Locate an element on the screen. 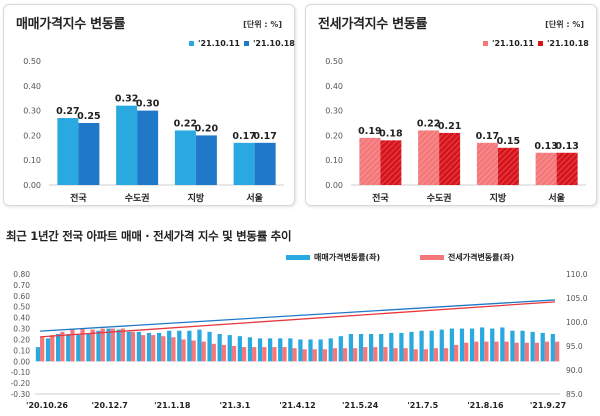 The image size is (600, 416). trend-legend-sale: 매매가격변동률(좌) is located at coordinates (333, 257).